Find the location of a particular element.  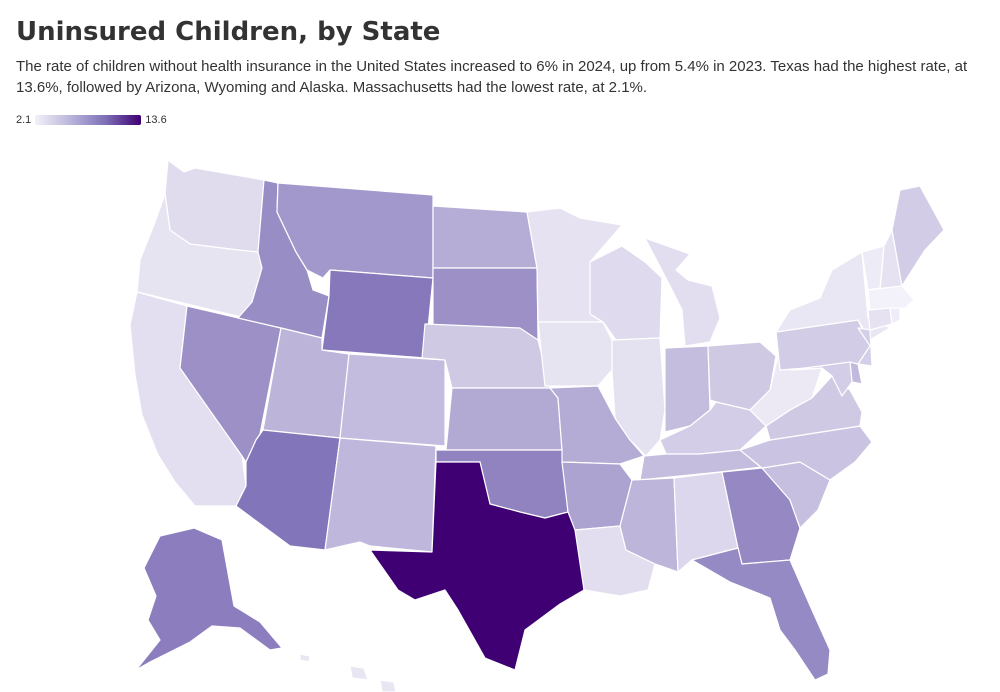

state-alaska is located at coordinates (209, 599).